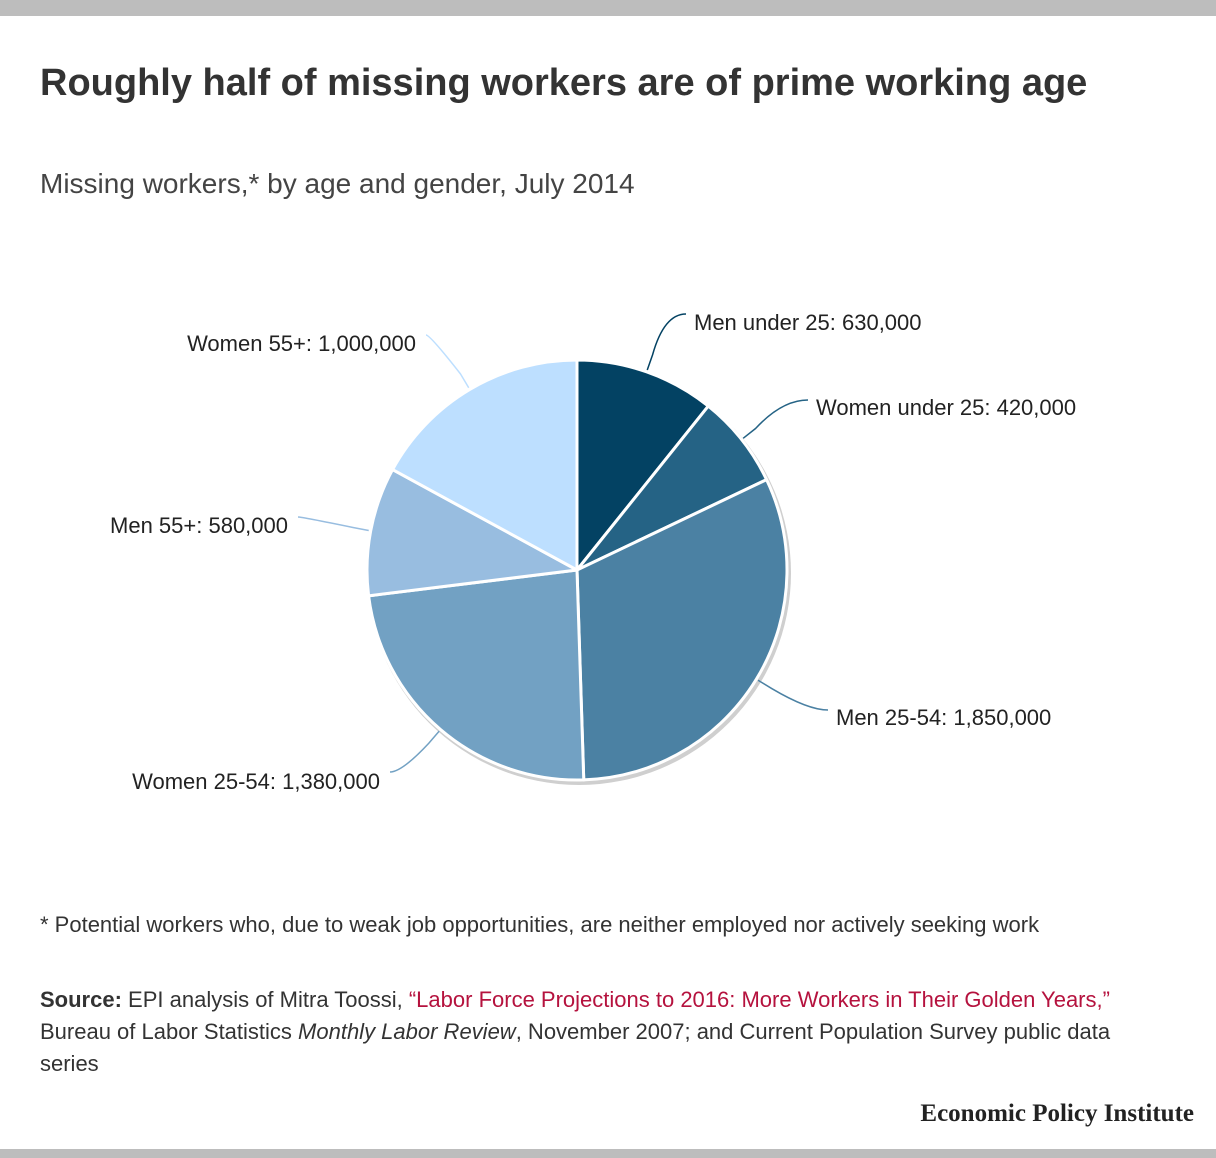 The width and height of the screenshot is (1216, 1158). Describe the element at coordinates (808, 322) in the screenshot. I see `data-label-men-under-25: Men under 25: 630,000` at that location.